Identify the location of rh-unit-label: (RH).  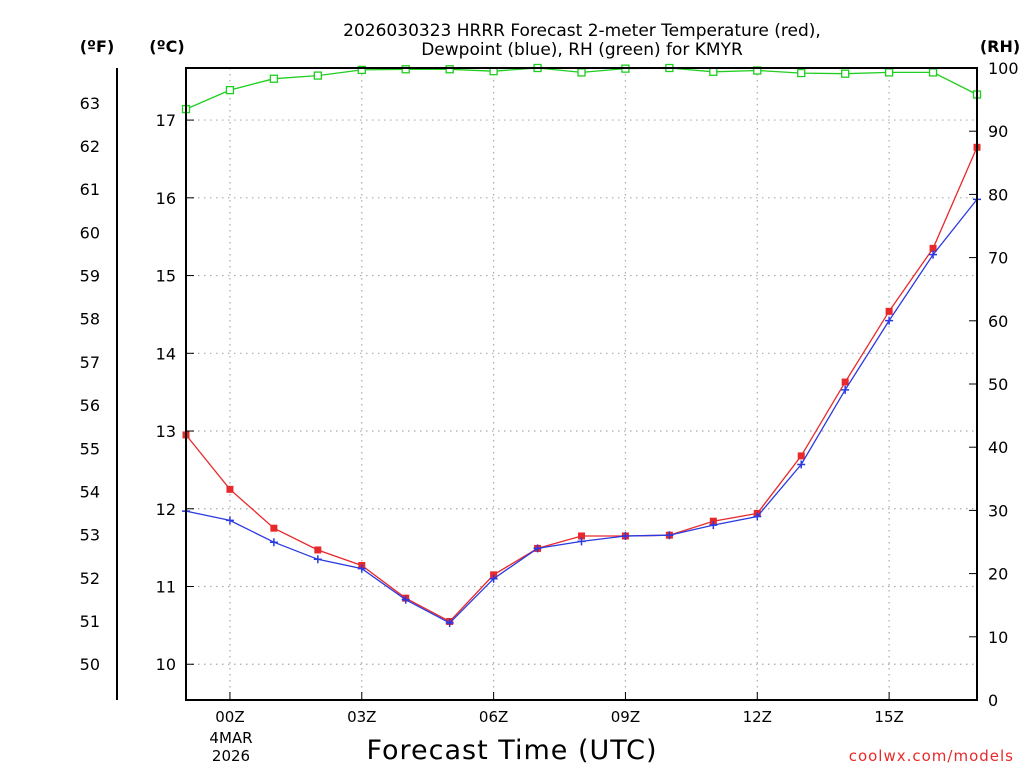
(1000, 46).